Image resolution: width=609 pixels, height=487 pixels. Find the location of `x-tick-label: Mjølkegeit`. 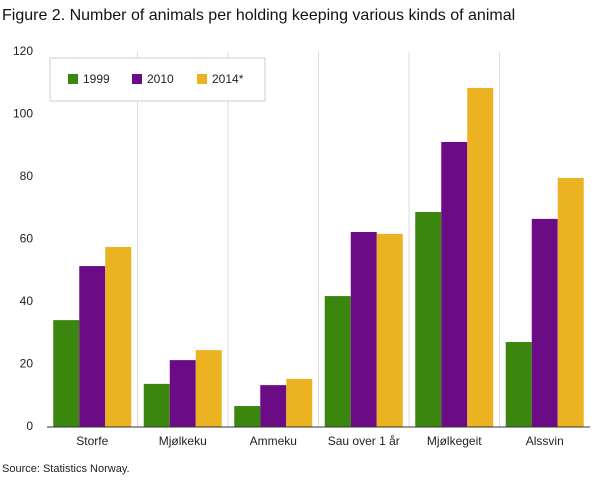

x-tick-label: Mjølkegeit is located at coordinates (454, 441).